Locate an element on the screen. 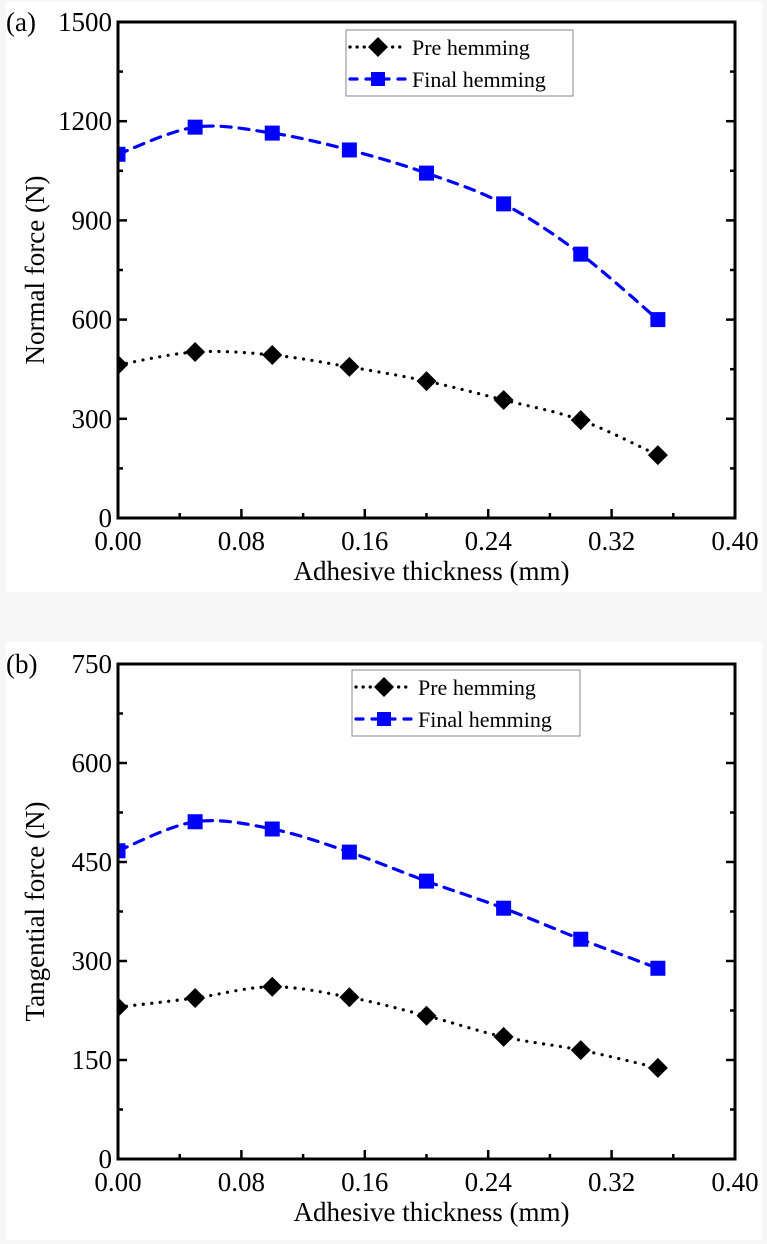 This screenshot has width=767, height=1244. y-axis-label: Tangential force (N) is located at coordinates (35, 912).